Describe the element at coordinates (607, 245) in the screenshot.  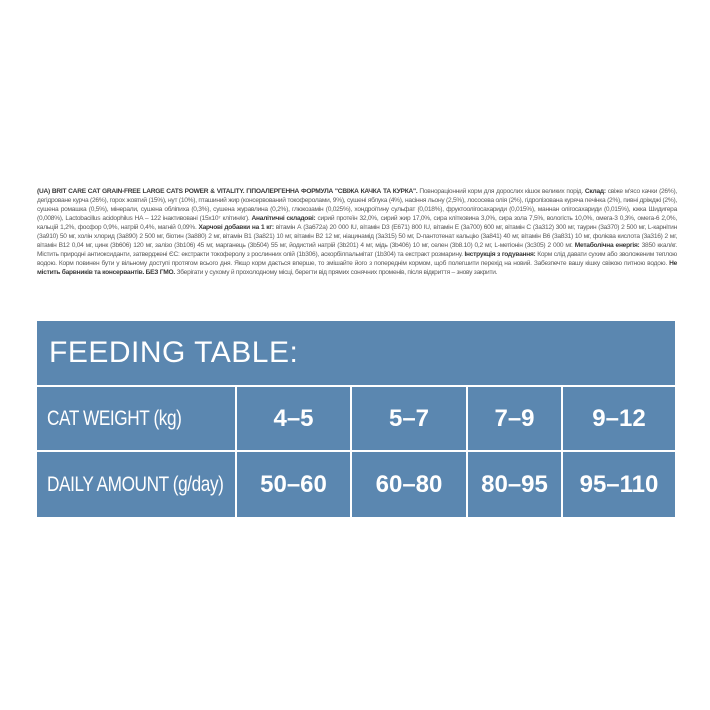
I see `energy-heading: Метаболічна енергія:` at that location.